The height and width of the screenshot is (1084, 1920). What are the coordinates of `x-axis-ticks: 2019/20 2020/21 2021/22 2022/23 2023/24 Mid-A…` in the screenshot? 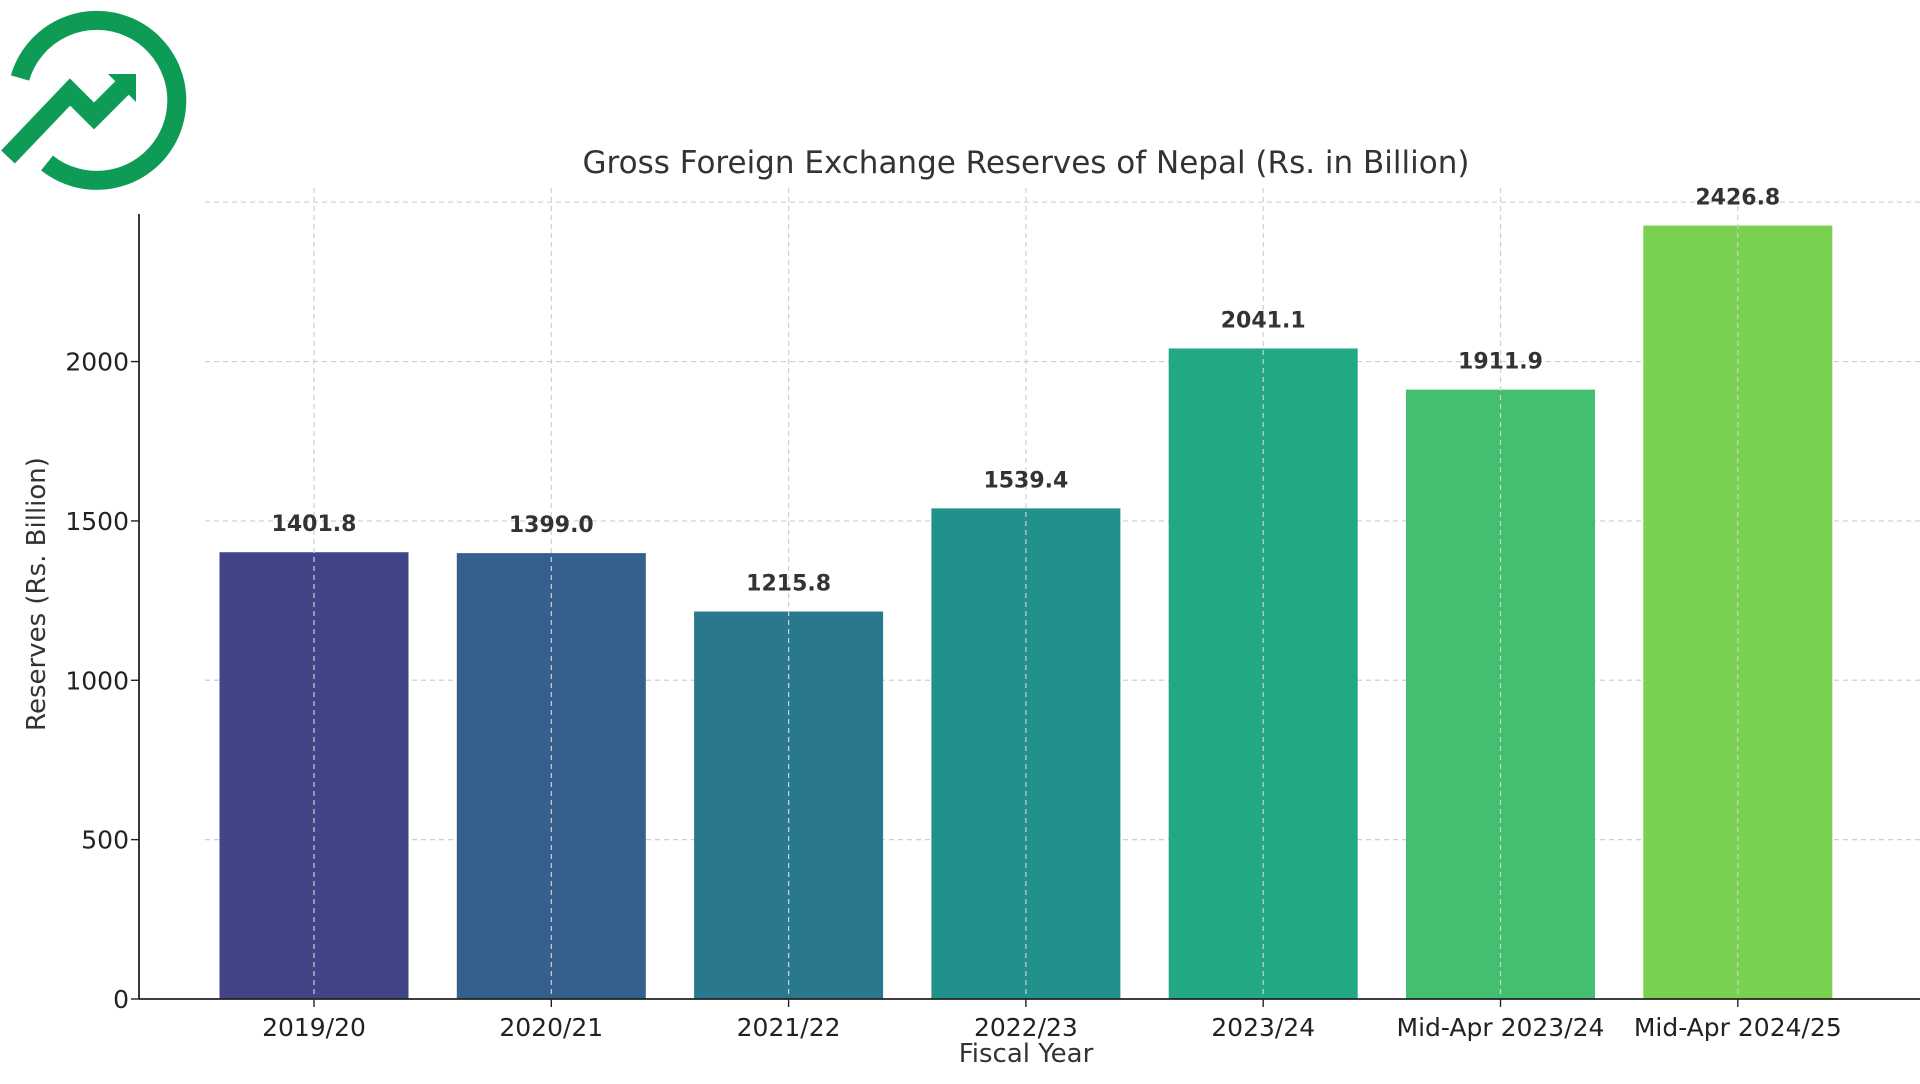 It's located at (1052, 1020).